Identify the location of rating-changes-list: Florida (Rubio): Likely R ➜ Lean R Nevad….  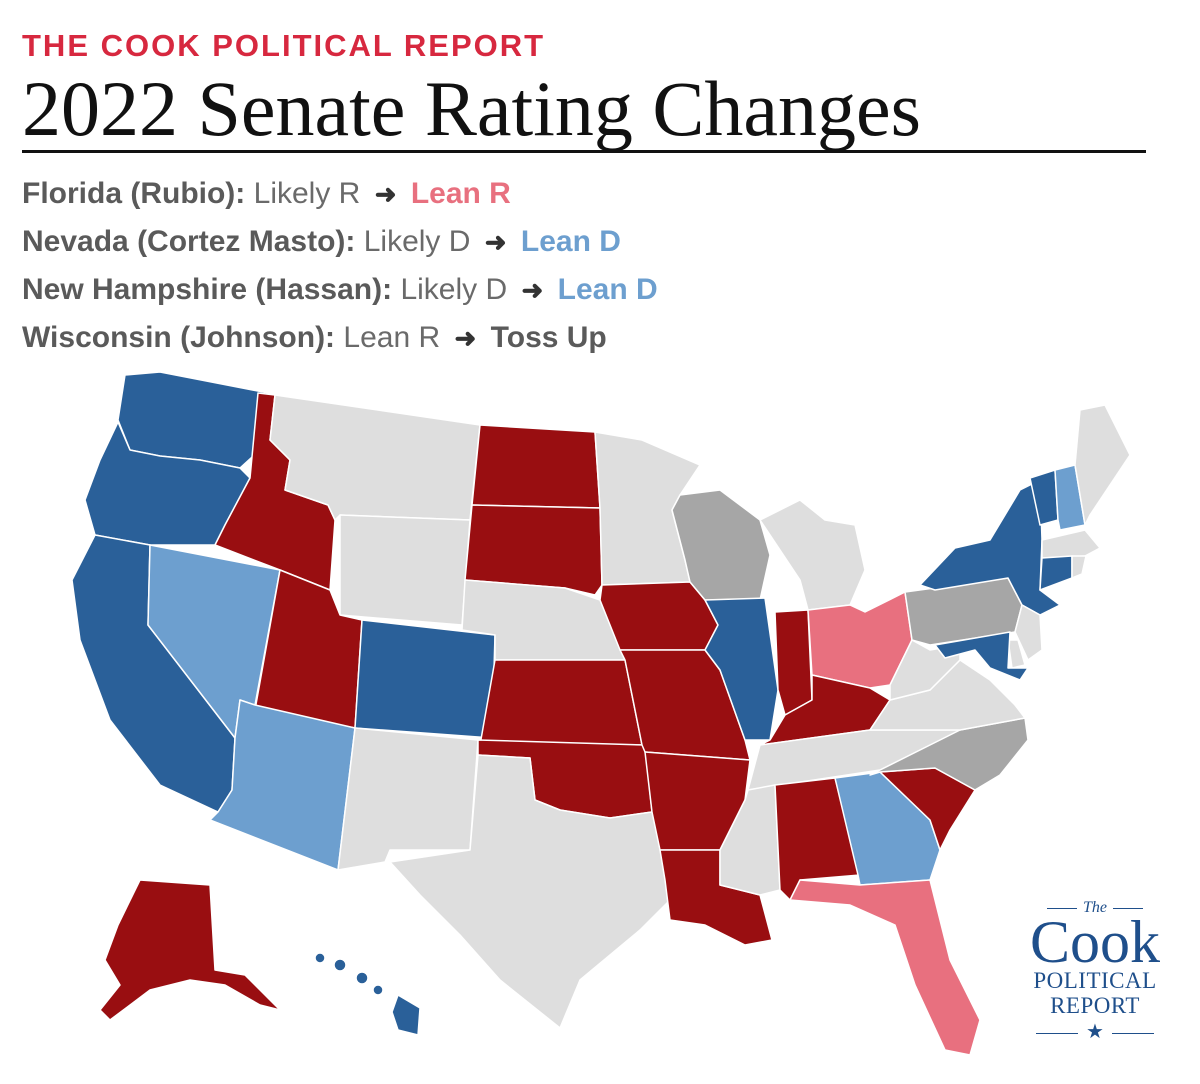
(340, 266).